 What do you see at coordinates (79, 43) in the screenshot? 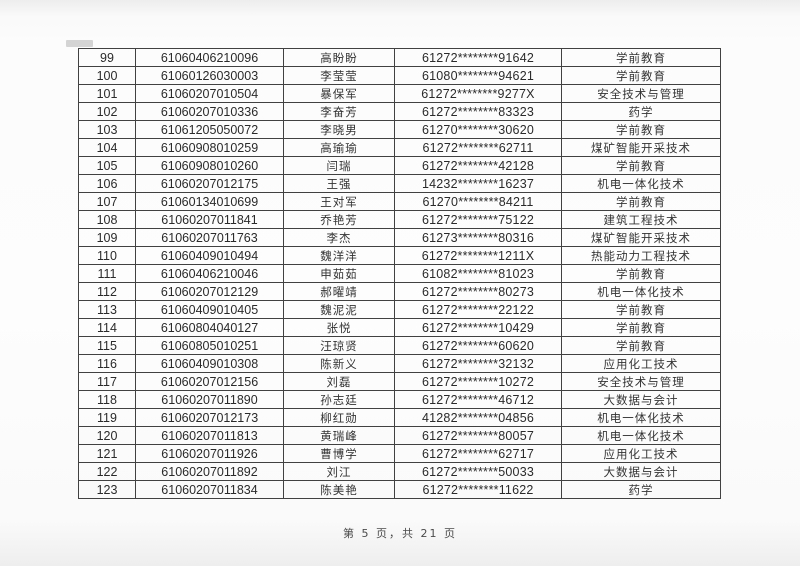
I see `scan-artifact` at bounding box center [79, 43].